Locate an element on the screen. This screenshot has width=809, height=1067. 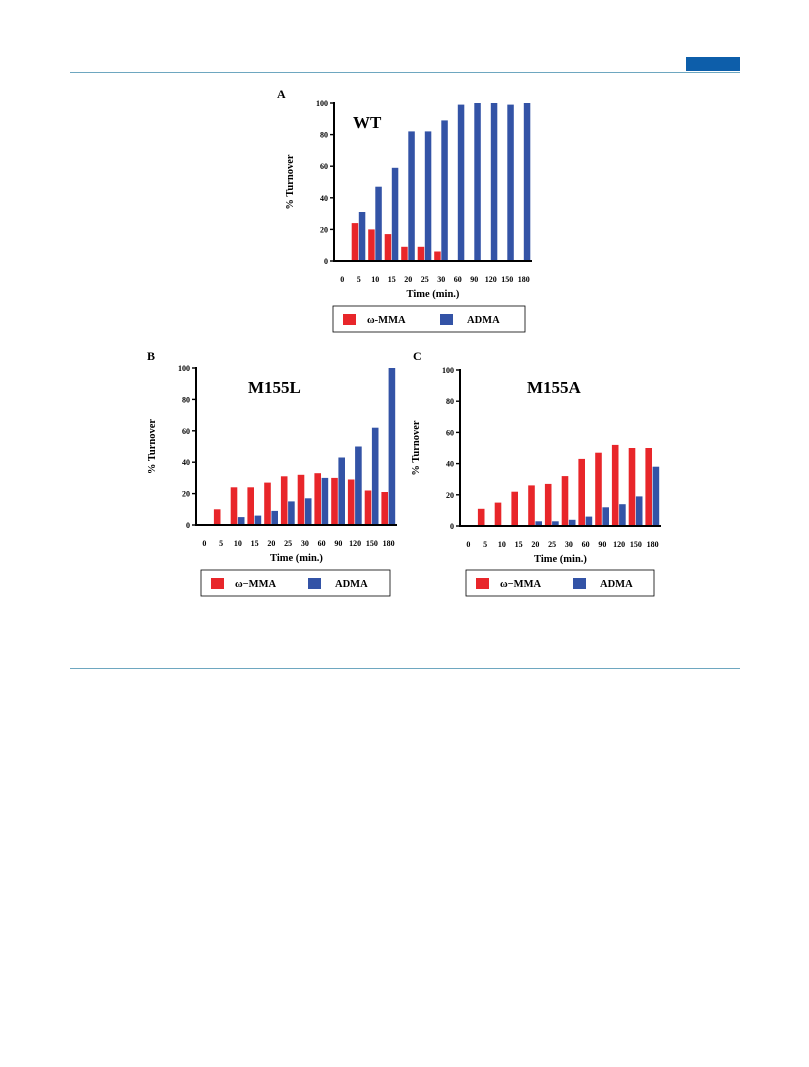
chart-b-x-tick-label-25: 25 is located at coordinates (288, 543).